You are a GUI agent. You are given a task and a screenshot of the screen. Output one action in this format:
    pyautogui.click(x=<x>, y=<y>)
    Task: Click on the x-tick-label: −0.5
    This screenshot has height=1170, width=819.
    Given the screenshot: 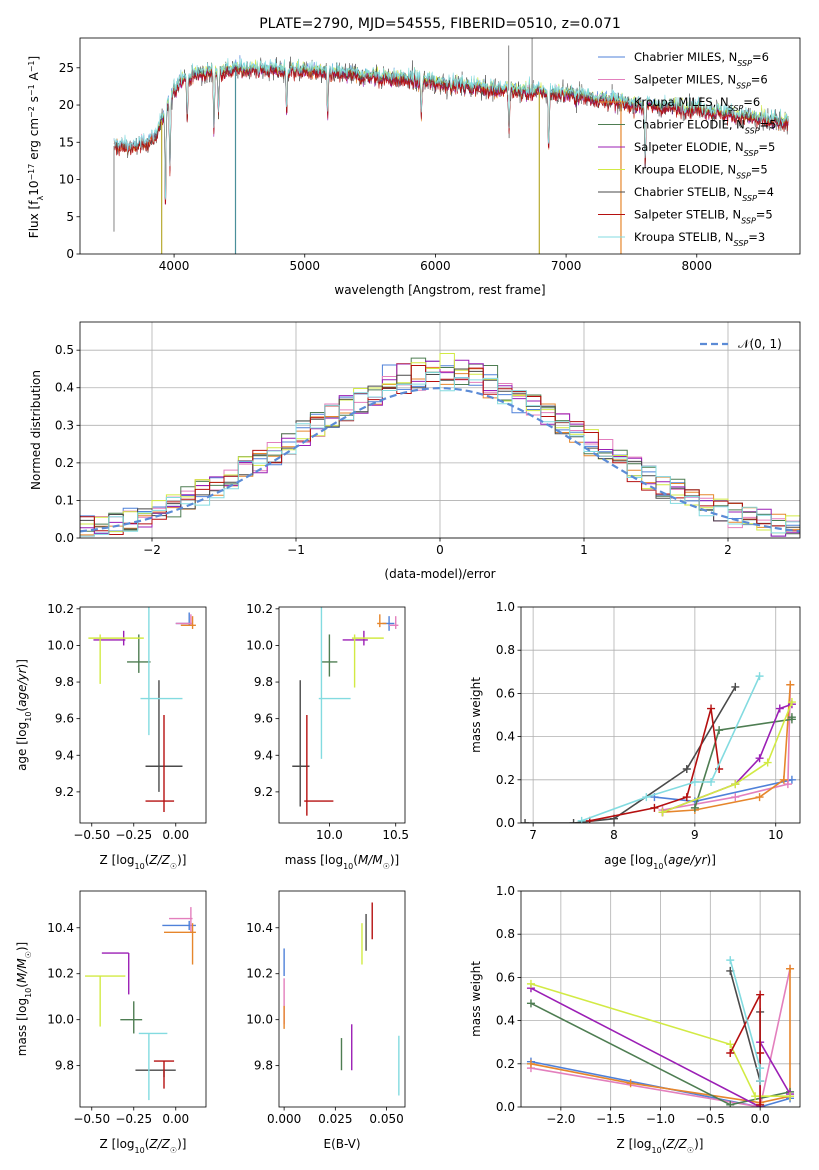 What is the action you would take?
    pyautogui.click(x=710, y=1119)
    